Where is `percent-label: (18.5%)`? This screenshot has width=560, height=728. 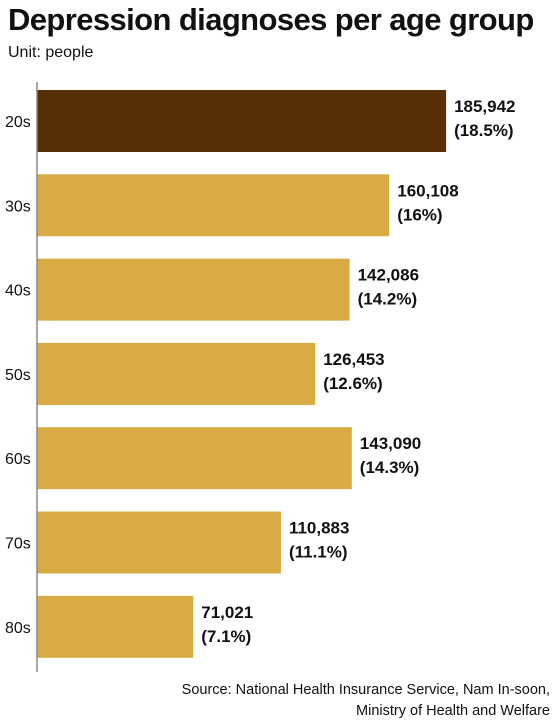 percent-label: (18.5%) is located at coordinates (484, 130).